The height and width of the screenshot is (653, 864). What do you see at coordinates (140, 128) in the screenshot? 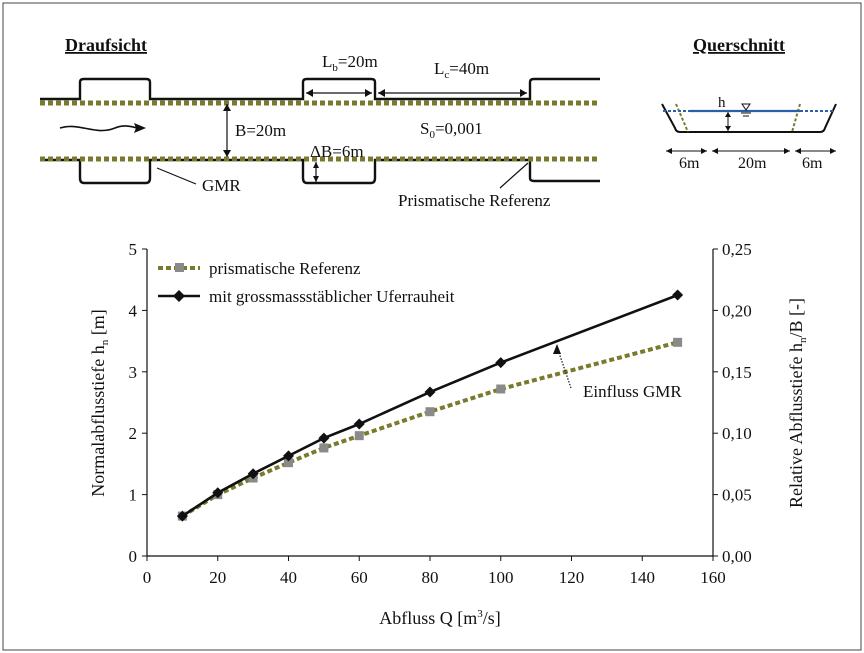
I see `flow-arrowhead` at bounding box center [140, 128].